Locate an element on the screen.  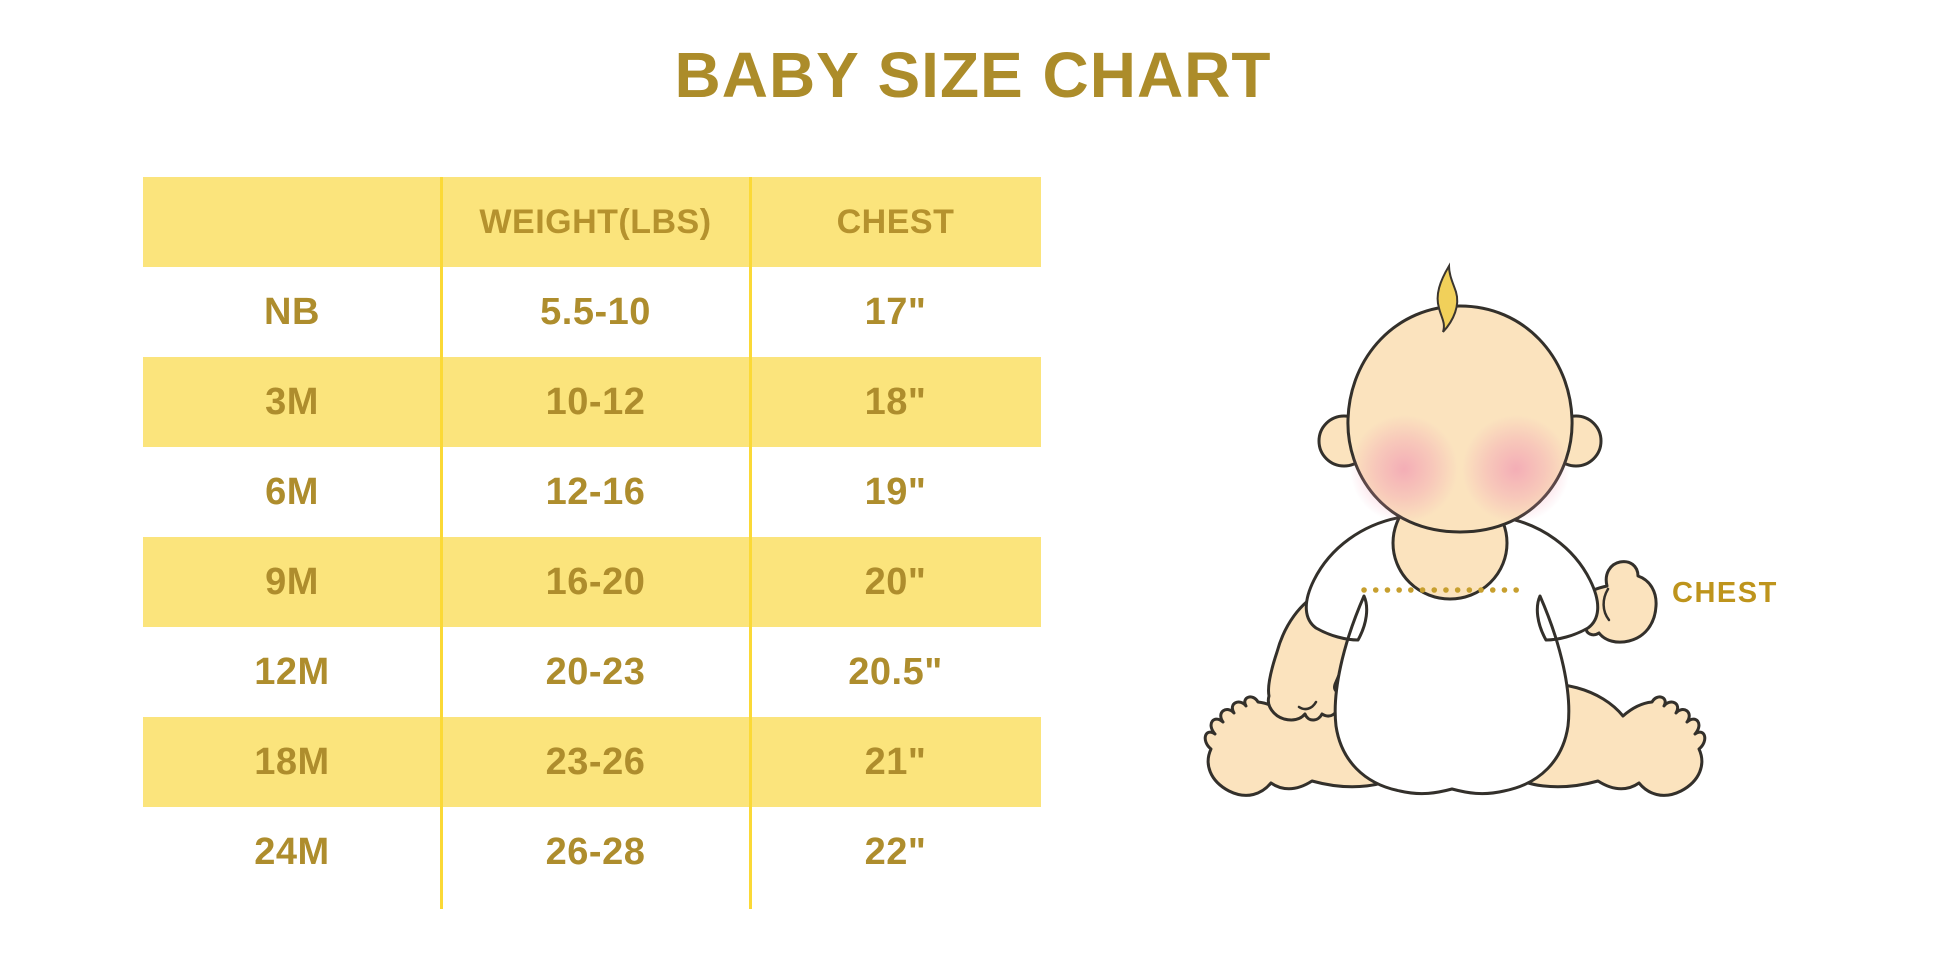
cell-chest: 17" is located at coordinates (895, 311).